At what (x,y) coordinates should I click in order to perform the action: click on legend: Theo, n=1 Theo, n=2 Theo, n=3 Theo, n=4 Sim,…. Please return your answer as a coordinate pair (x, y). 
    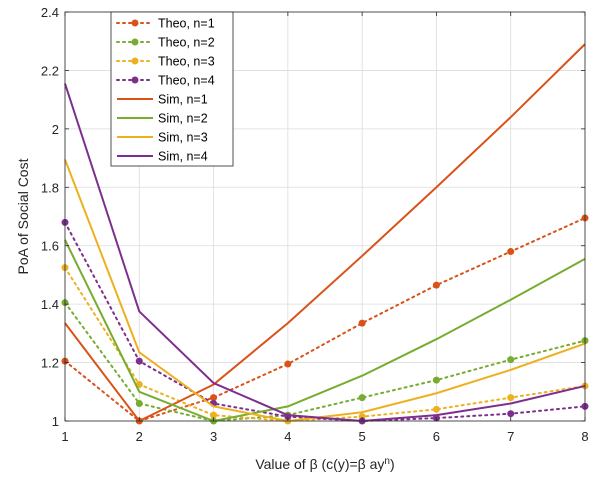
    Looking at the image, I should click on (172, 89).